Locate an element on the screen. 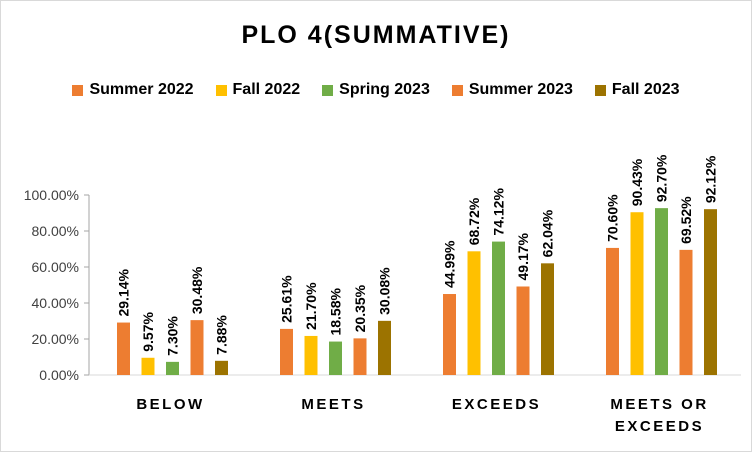 The height and width of the screenshot is (452, 752). data-label: 21.70% is located at coordinates (311, 306).